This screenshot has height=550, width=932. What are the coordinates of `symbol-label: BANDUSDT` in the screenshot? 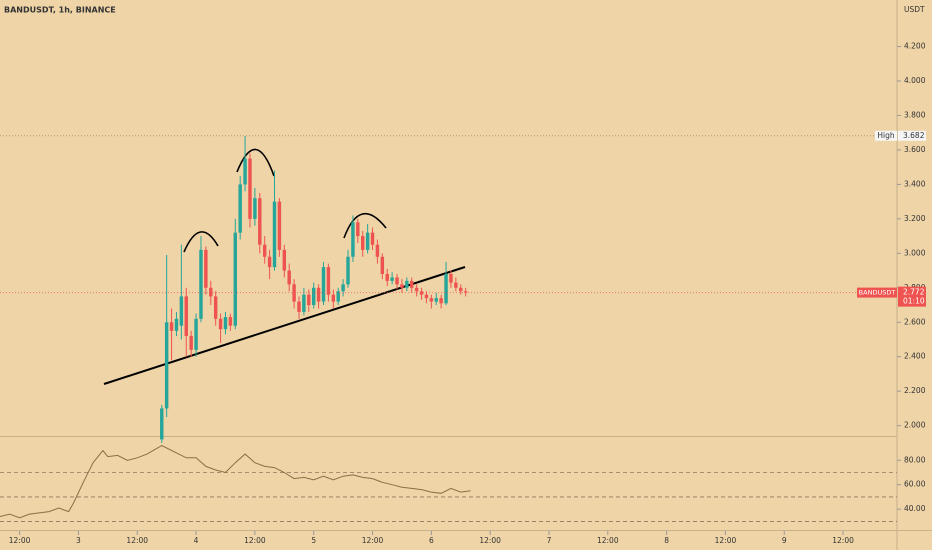 It's located at (877, 293).